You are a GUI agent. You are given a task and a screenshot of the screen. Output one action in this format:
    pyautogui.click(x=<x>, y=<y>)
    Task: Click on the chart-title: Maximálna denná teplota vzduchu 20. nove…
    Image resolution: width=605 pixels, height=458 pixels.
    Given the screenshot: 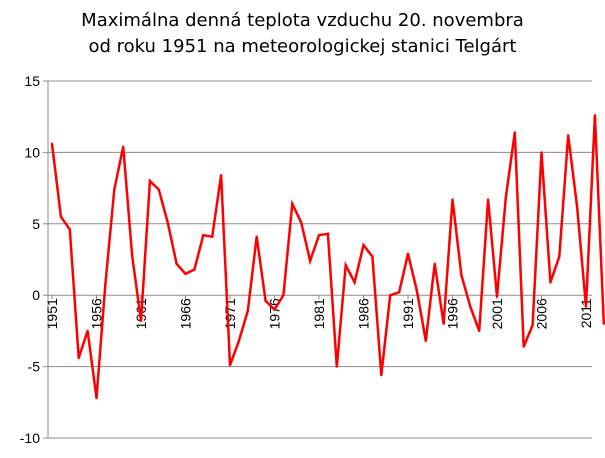 What is the action you would take?
    pyautogui.click(x=302, y=34)
    